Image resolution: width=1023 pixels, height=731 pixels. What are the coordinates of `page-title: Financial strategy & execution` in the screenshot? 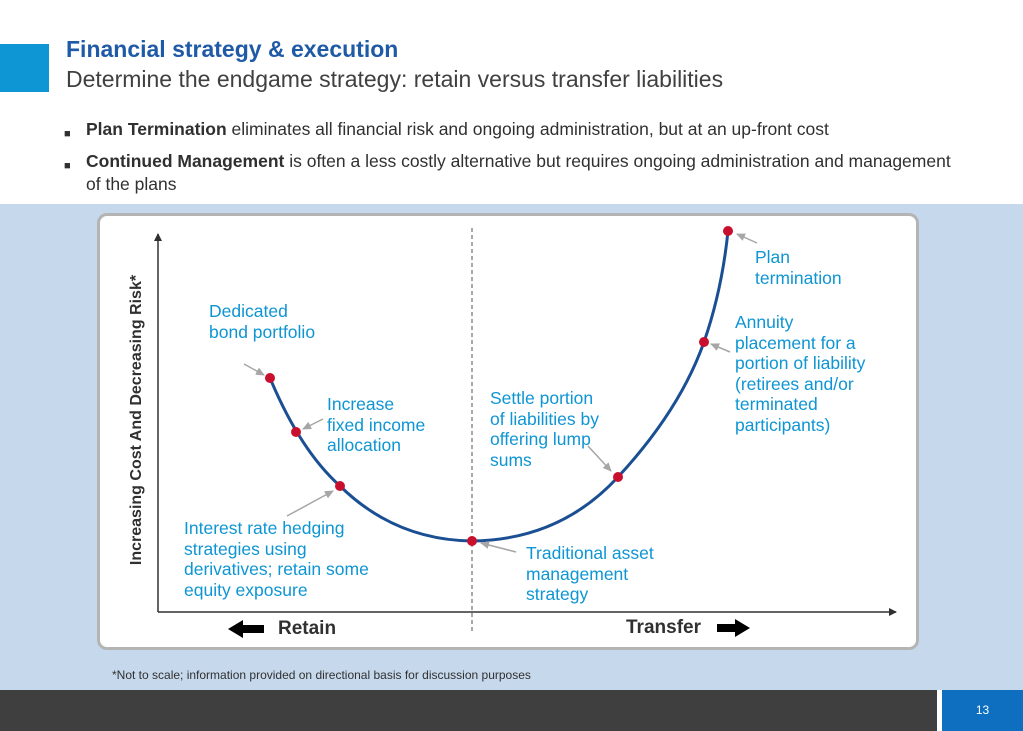 It's located at (232, 49).